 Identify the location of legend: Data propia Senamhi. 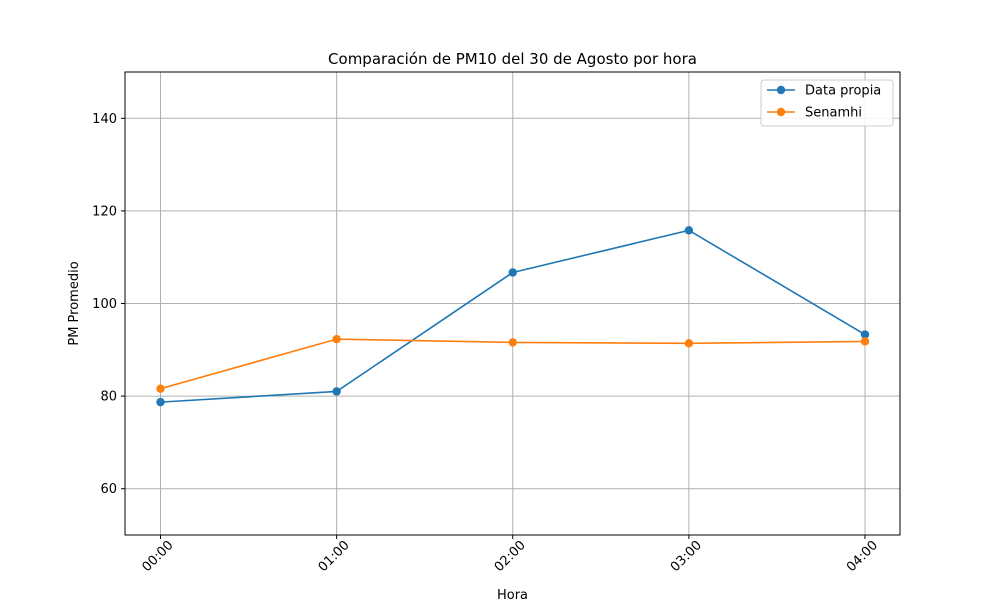
(827, 103).